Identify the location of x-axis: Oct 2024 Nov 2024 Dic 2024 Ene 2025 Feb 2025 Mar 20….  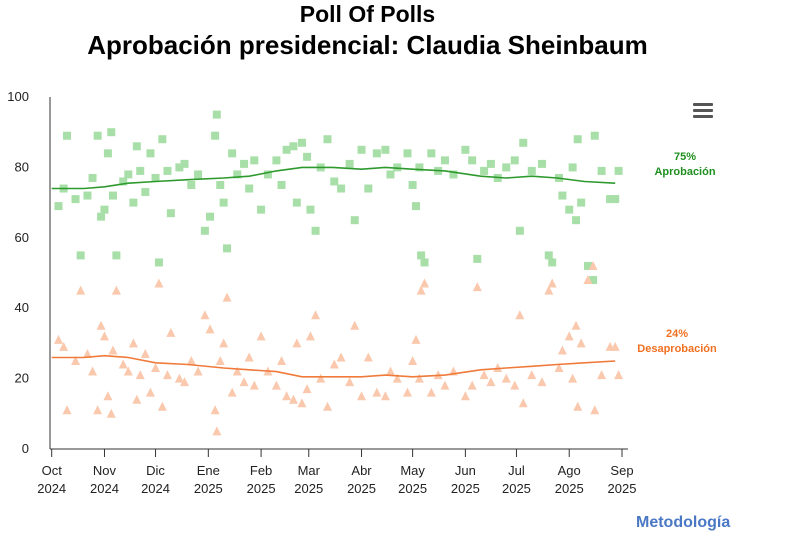
(337, 472).